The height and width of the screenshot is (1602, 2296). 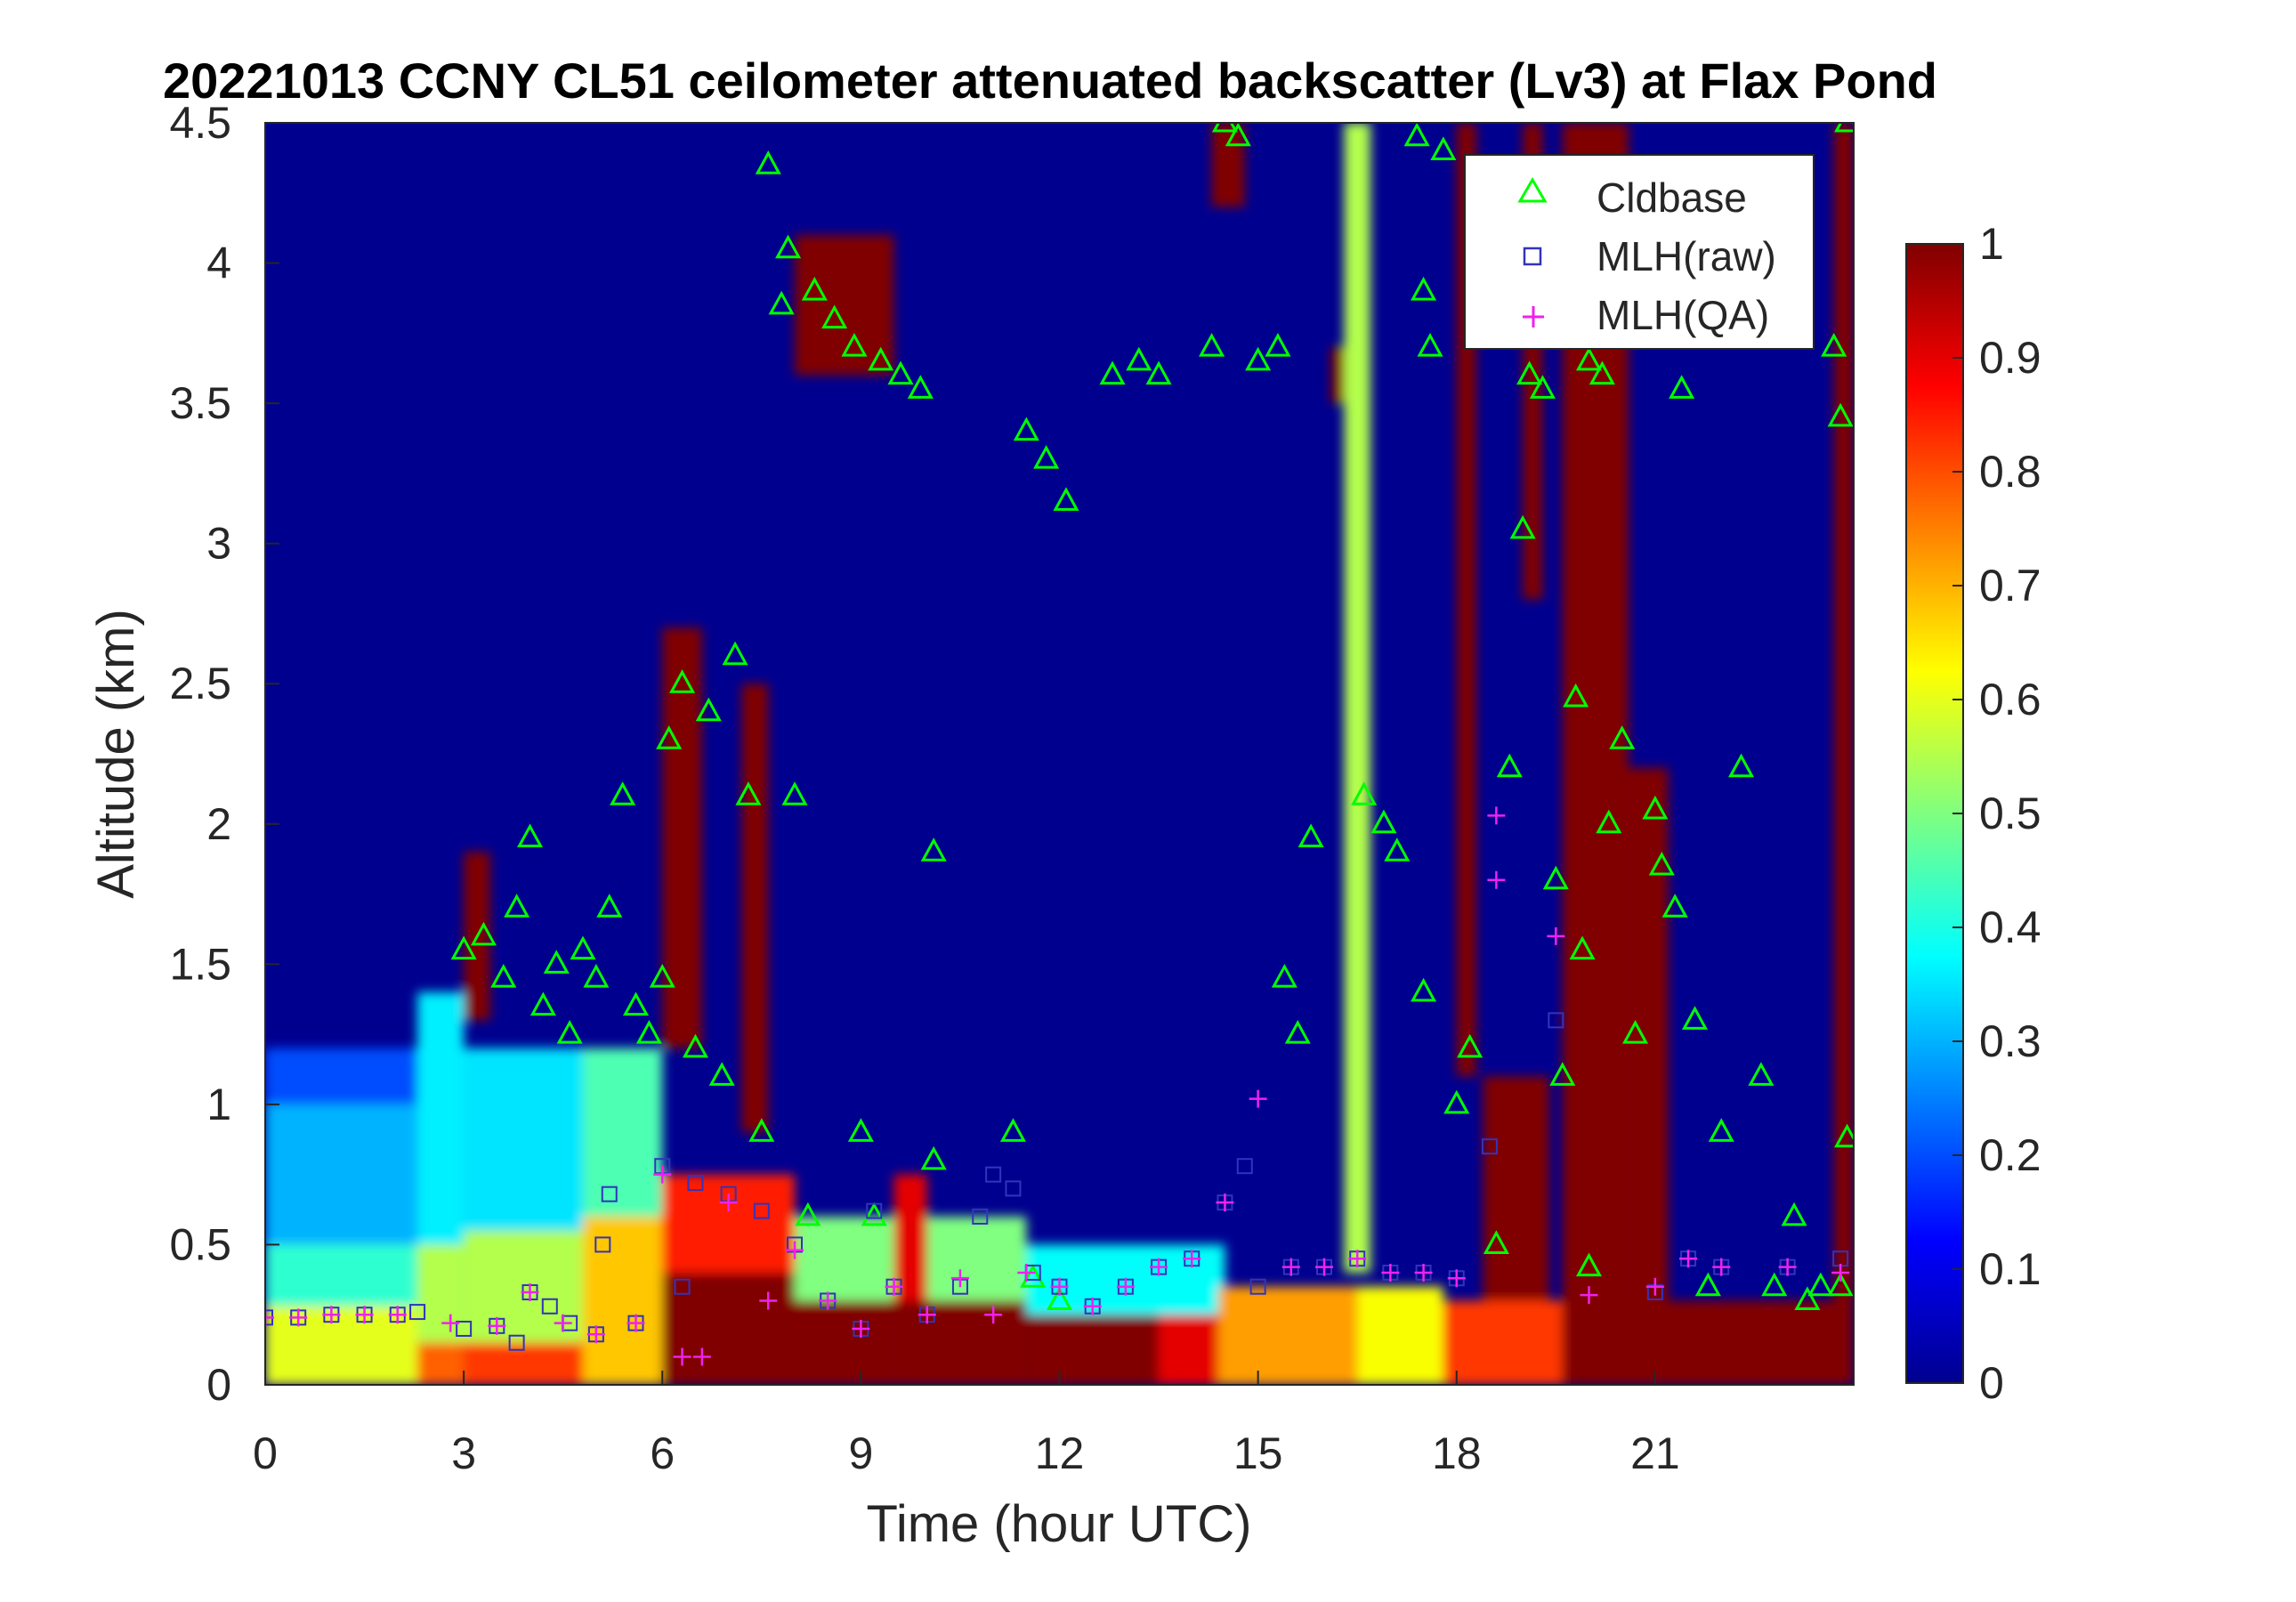 I want to click on colorbar-tick-label: 0.9, so click(x=2010, y=358).